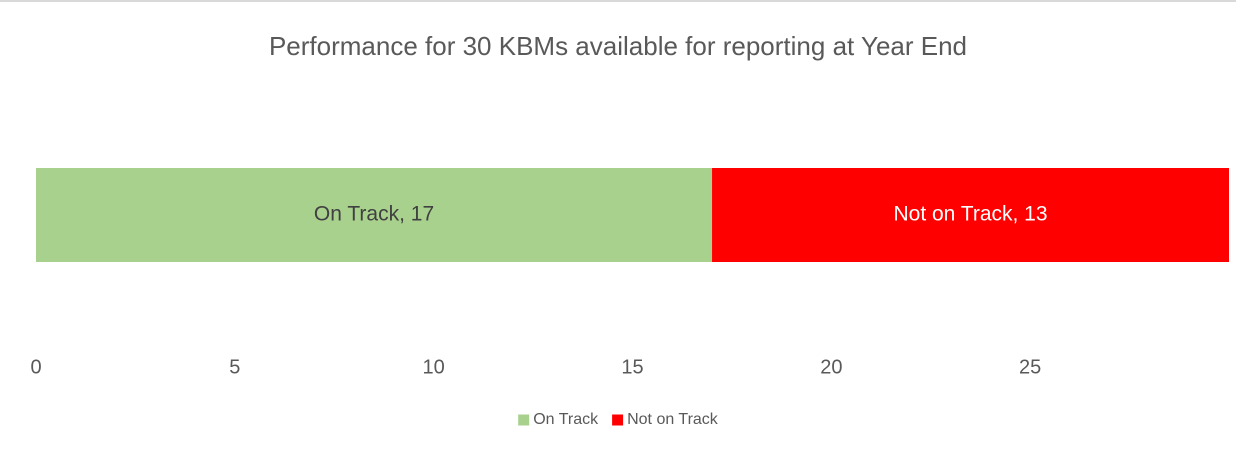 This screenshot has width=1236, height=457. I want to click on x-tick-label: 10, so click(434, 367).